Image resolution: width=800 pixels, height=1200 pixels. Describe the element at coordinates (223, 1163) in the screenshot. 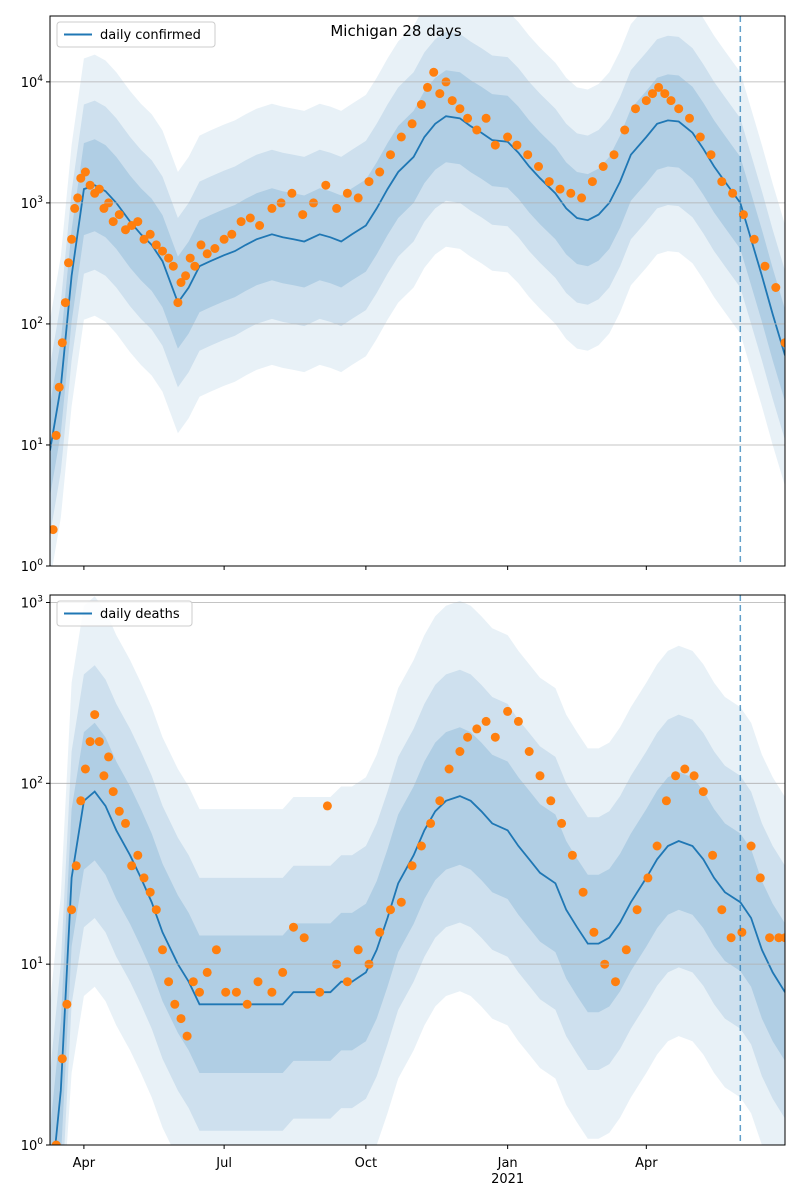

I see `x-tick-label: Jul` at that location.